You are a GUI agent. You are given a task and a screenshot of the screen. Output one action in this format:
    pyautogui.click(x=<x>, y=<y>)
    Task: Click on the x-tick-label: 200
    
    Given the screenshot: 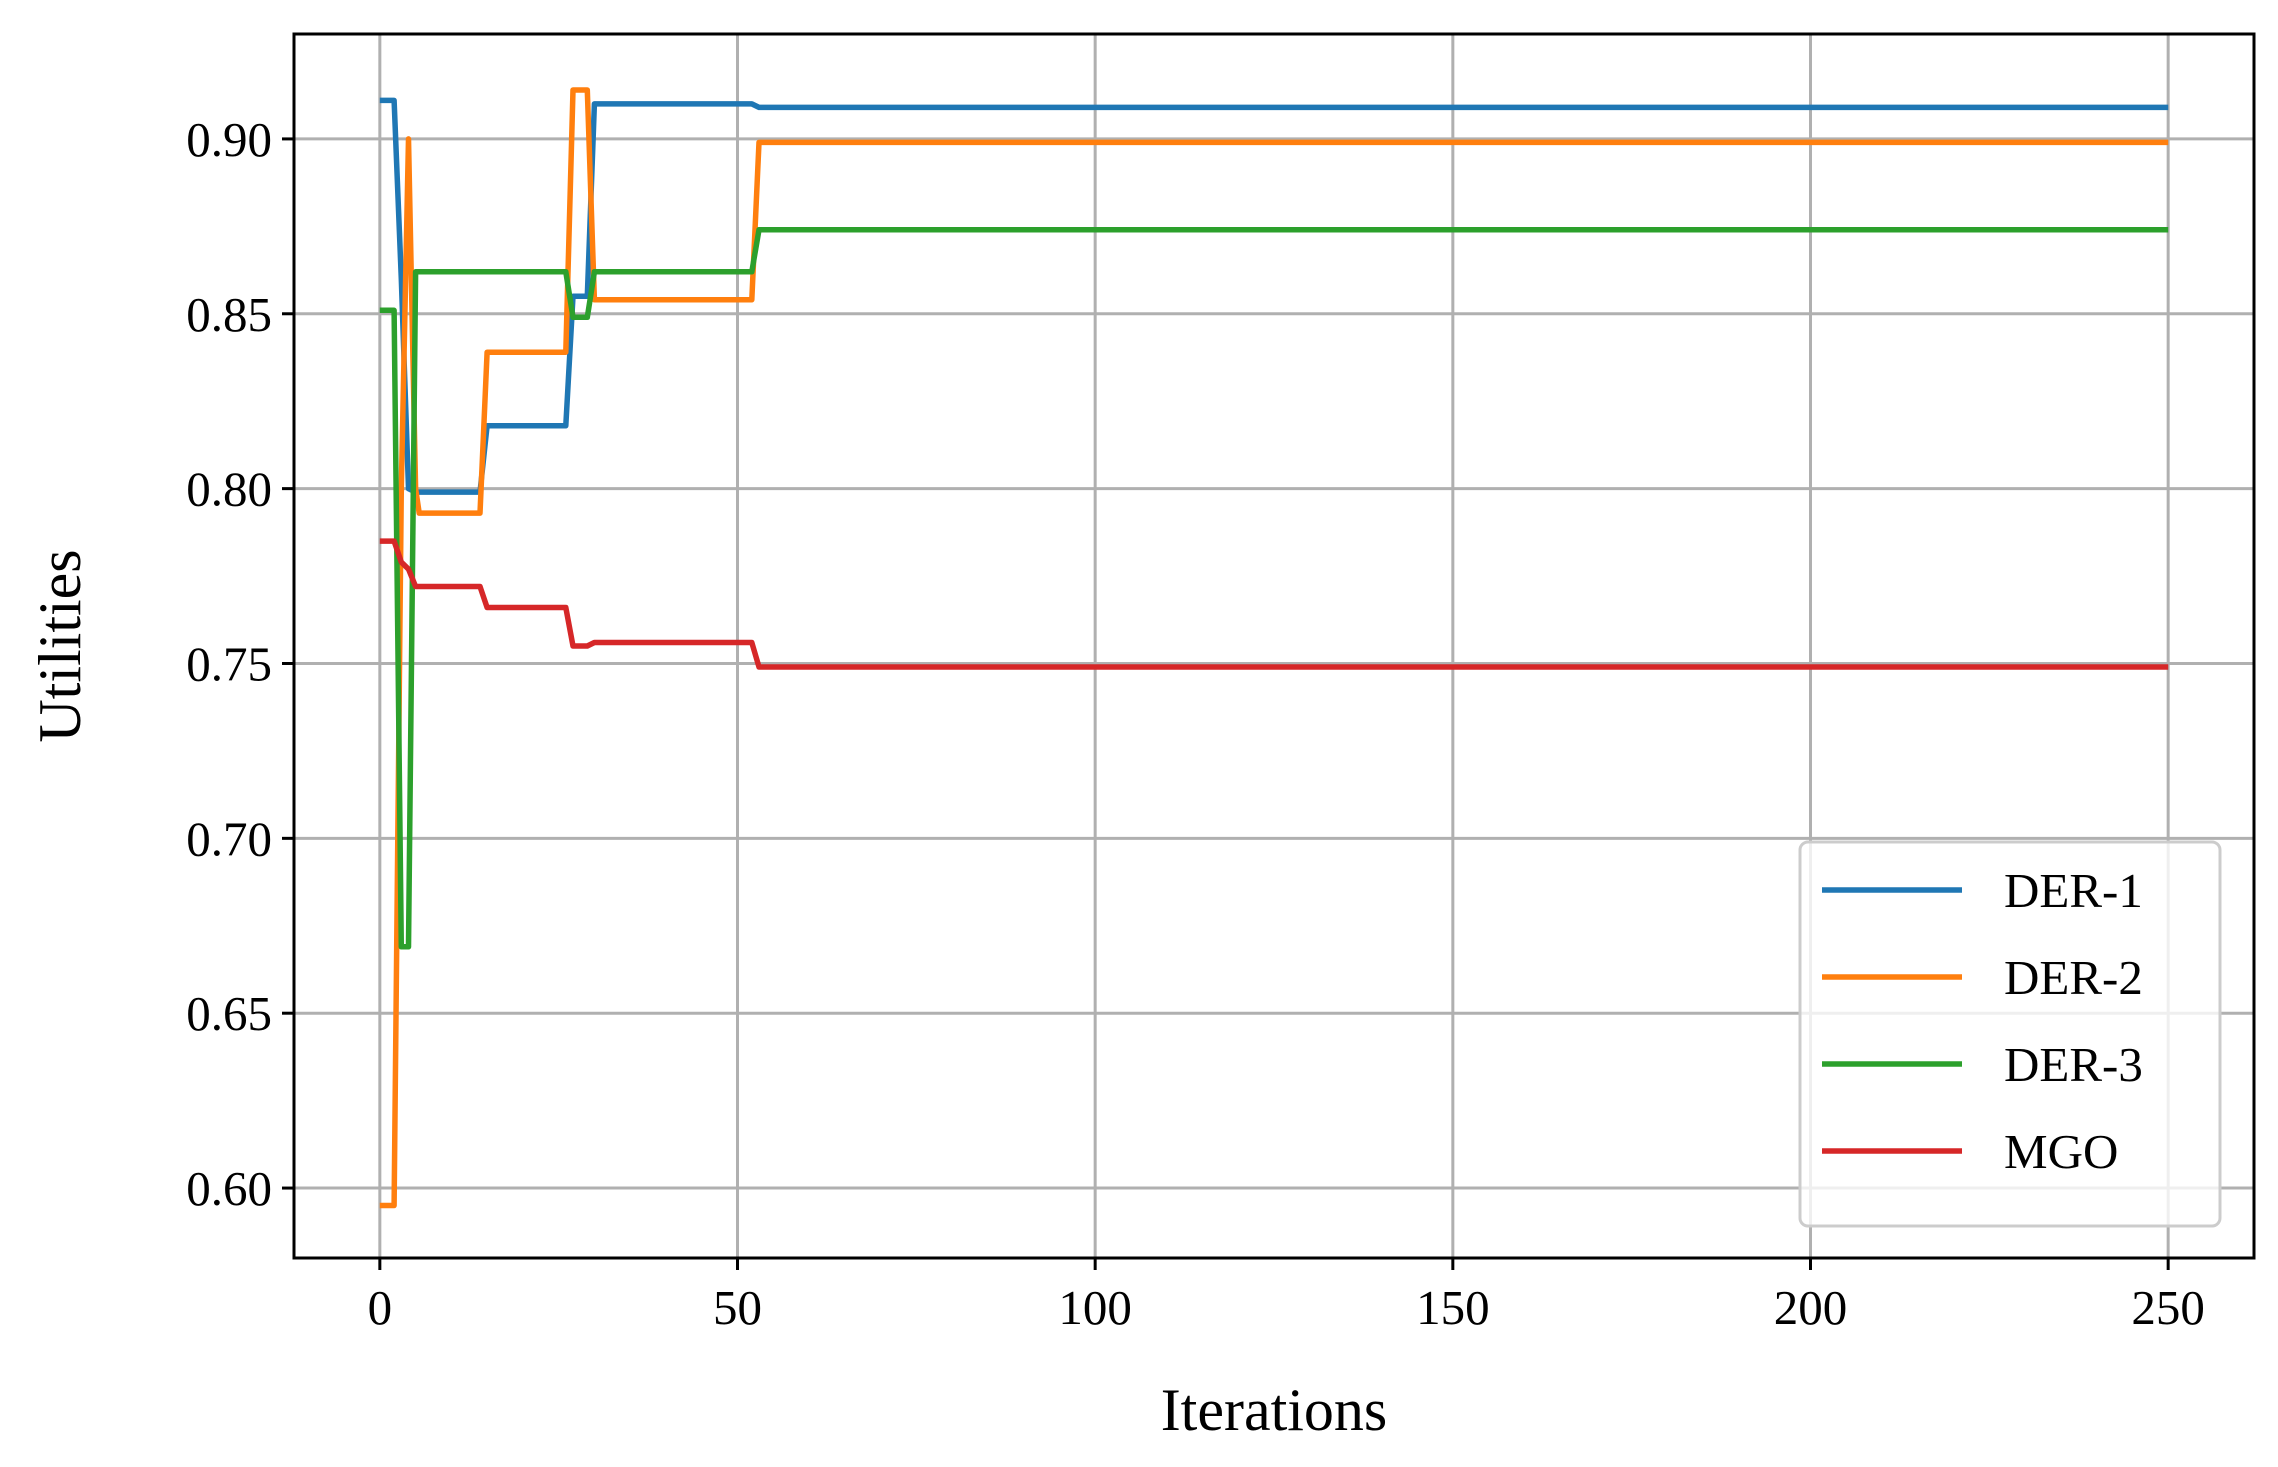 What is the action you would take?
    pyautogui.click(x=1811, y=1307)
    